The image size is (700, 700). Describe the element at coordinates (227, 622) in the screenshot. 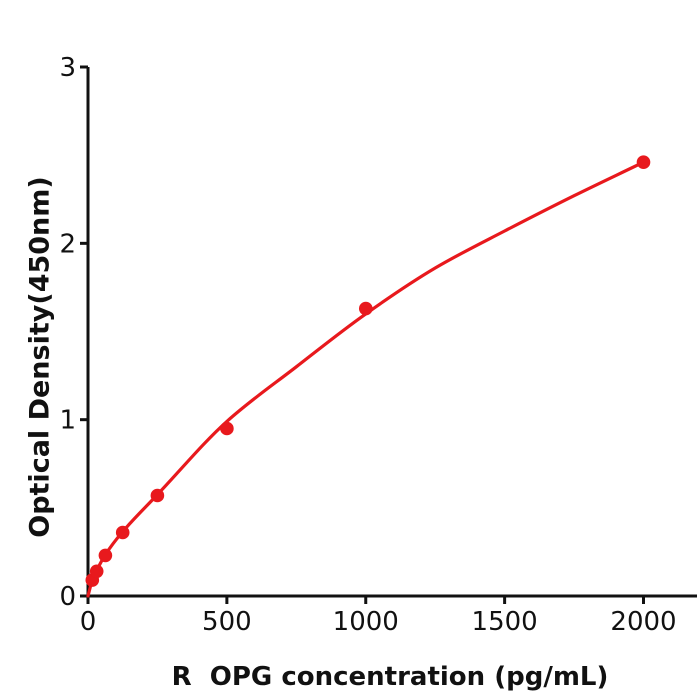

I see `x-tick-label: 500` at that location.